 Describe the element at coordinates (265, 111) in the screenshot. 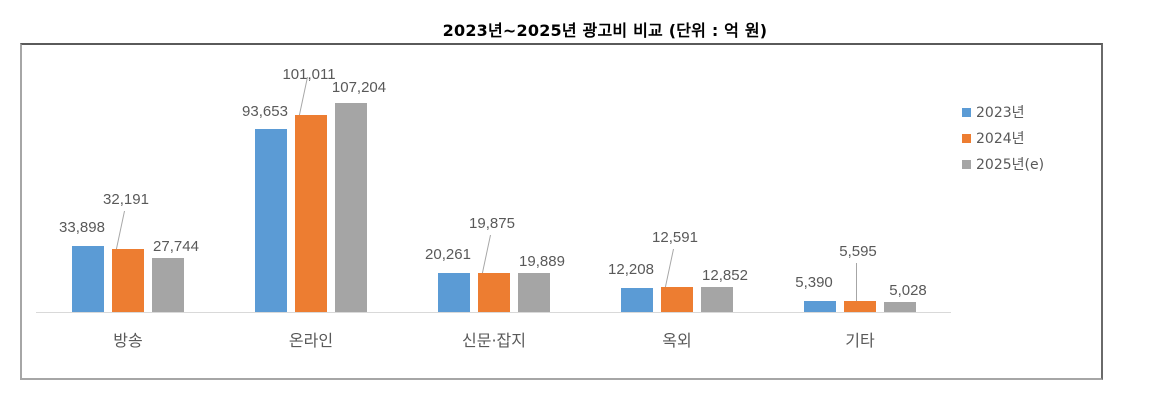

I see `data-label: 93,653` at that location.